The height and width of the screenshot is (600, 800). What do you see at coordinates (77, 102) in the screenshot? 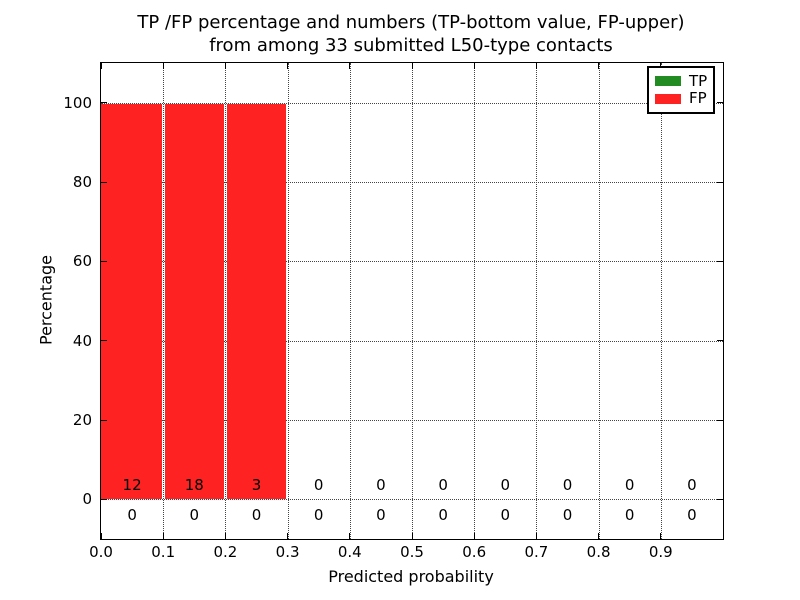
I see `y-tick-label: 100` at bounding box center [77, 102].